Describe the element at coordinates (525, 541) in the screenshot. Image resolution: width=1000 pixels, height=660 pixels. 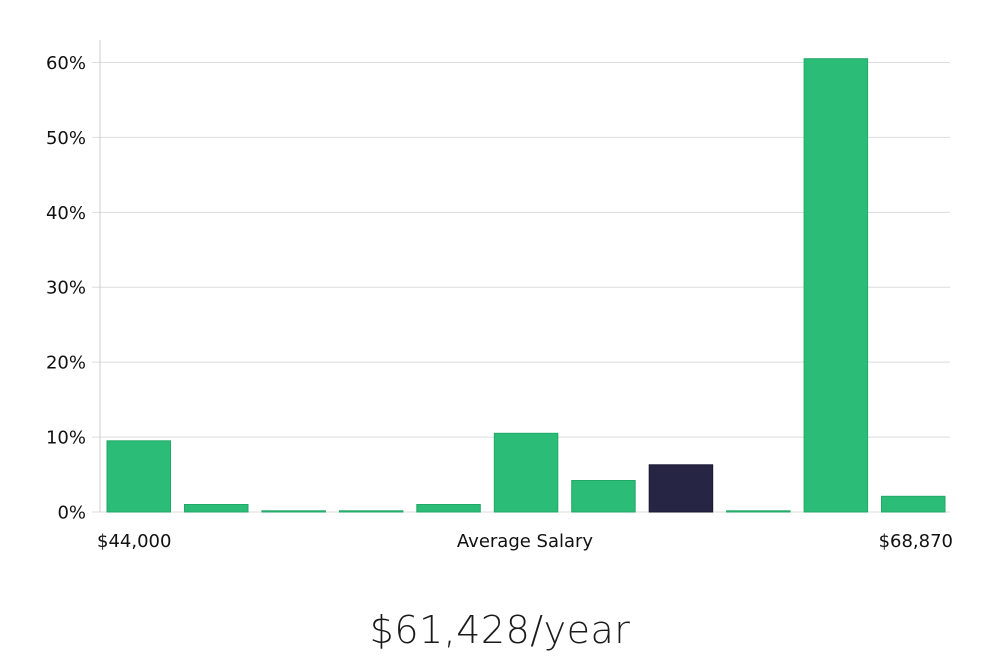
I see `x-axis-title: Average Salary` at that location.